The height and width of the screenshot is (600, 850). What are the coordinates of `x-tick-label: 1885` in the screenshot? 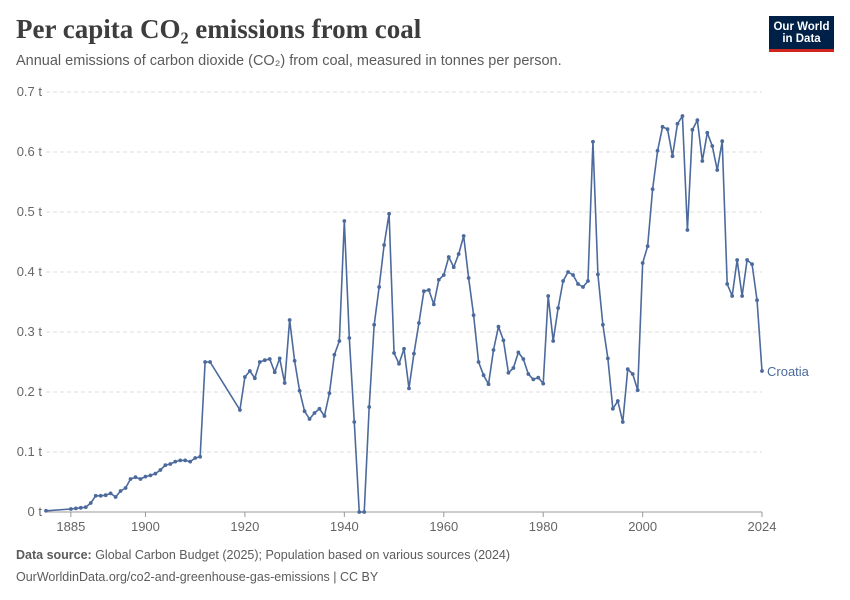 It's located at (70, 526).